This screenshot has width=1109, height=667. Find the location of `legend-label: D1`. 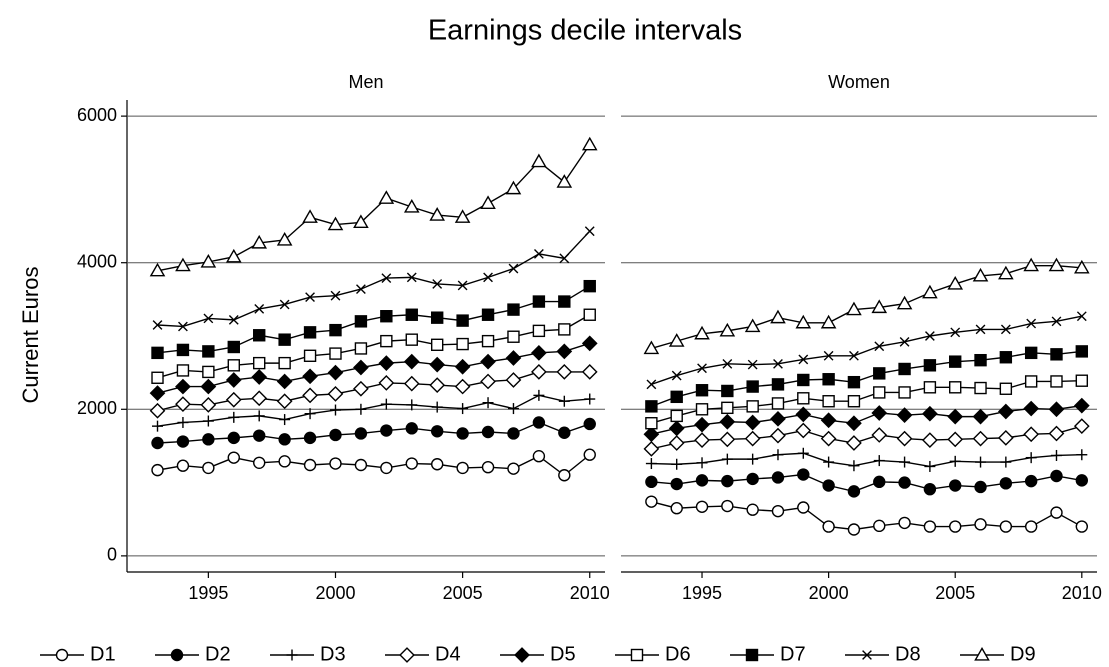

legend-label: D1 is located at coordinates (103, 654).